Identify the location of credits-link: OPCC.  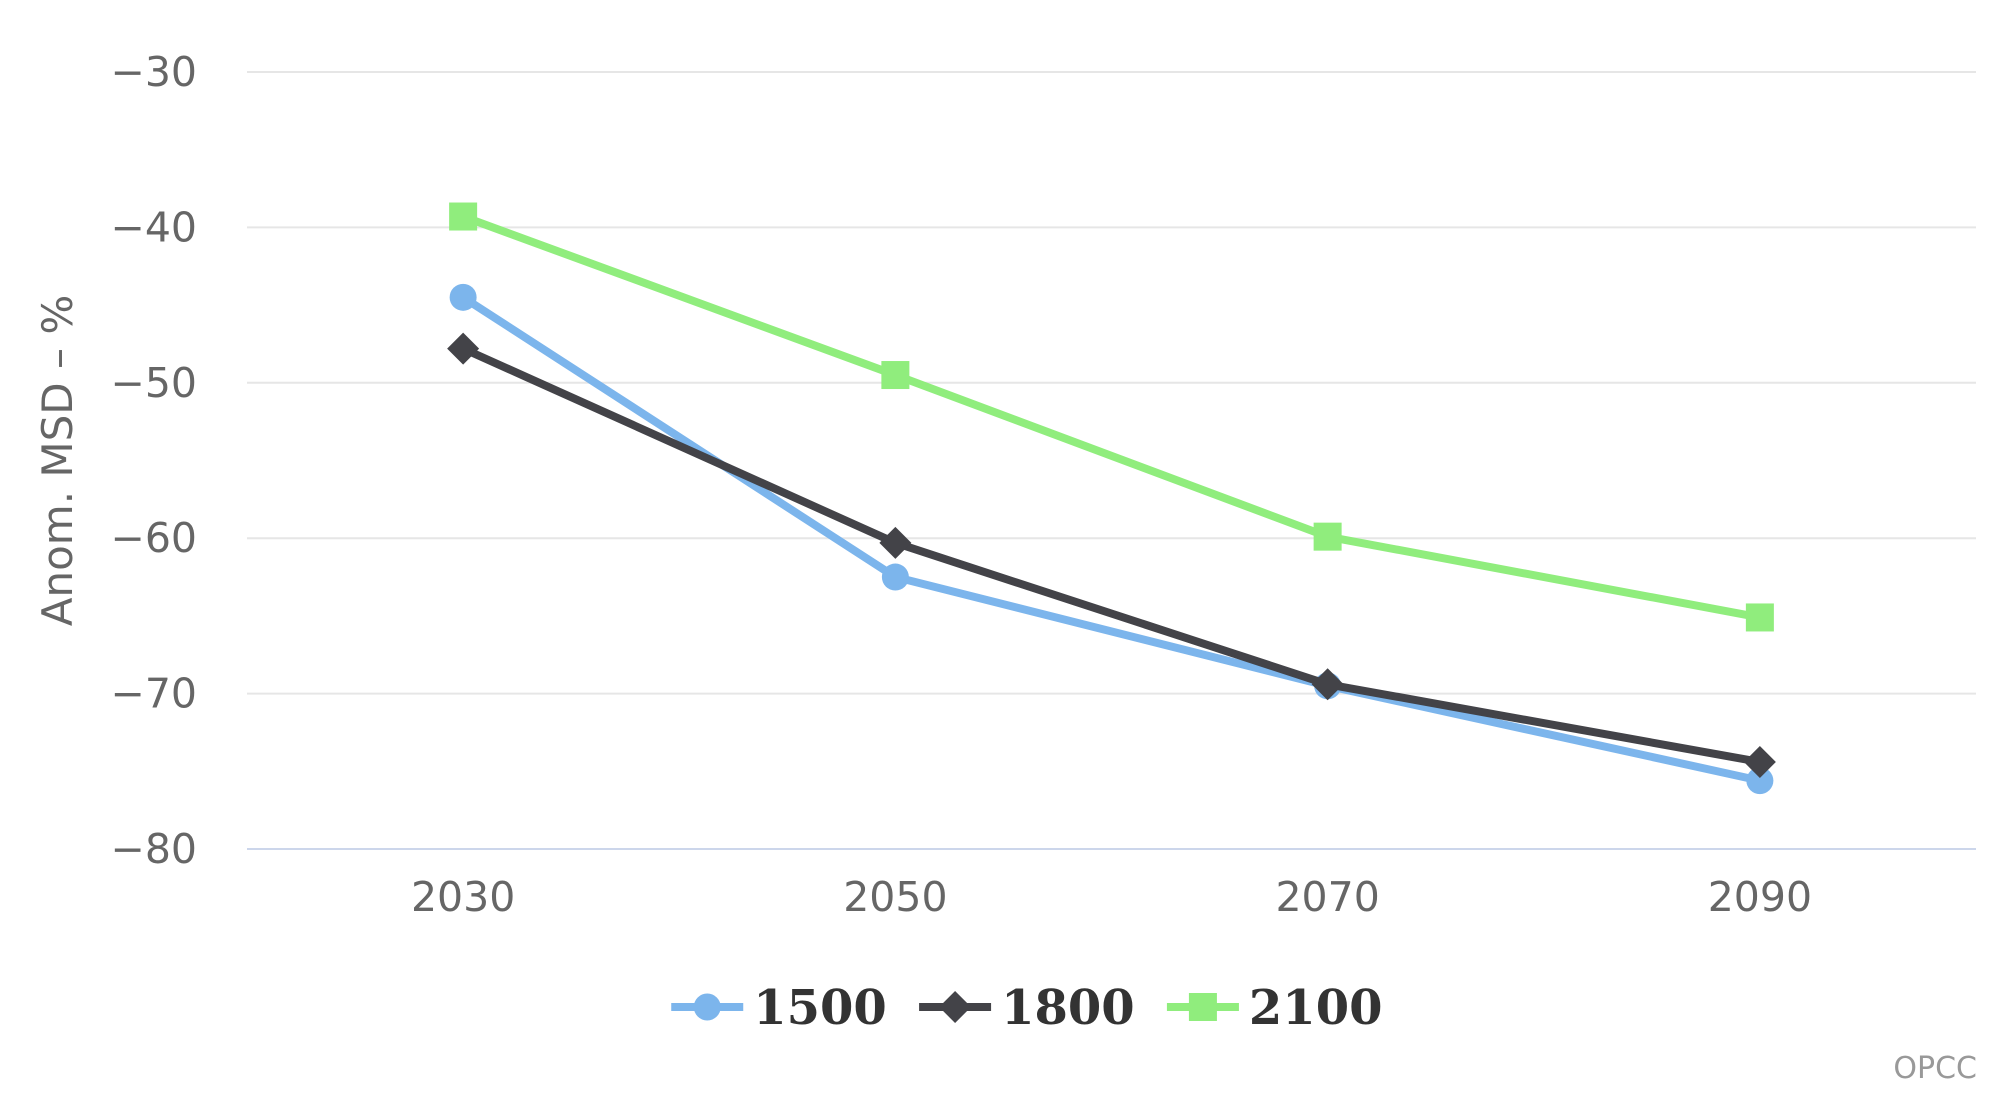
(1935, 1068).